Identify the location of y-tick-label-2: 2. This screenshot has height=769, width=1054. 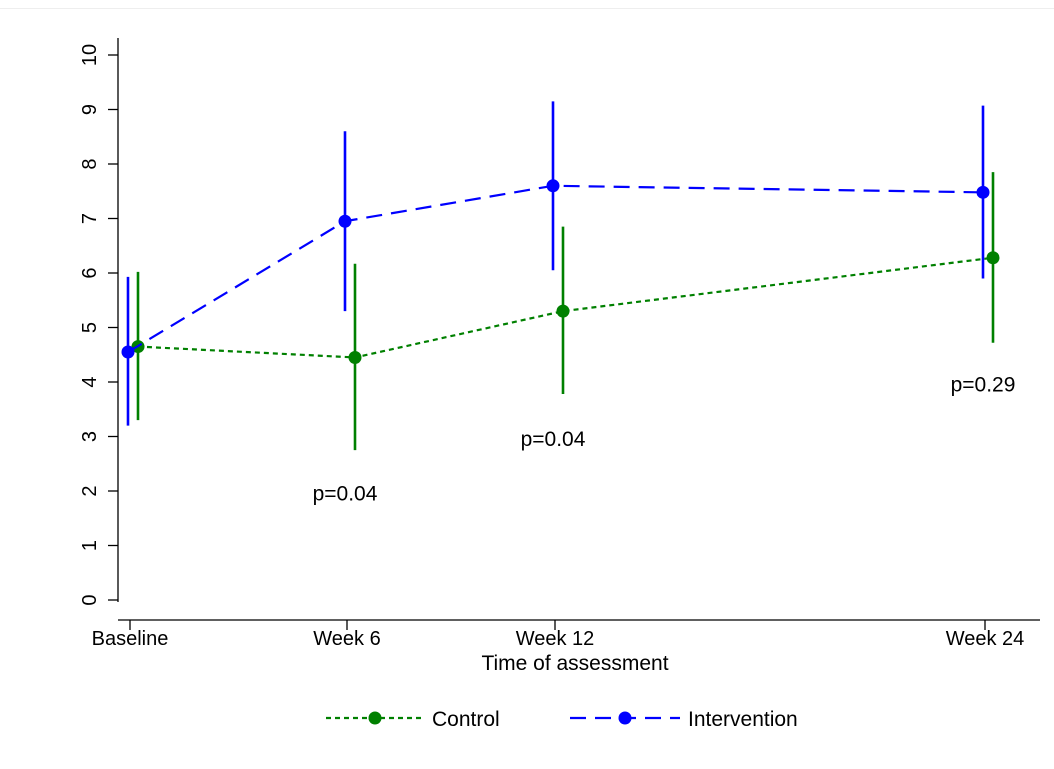
(90, 490).